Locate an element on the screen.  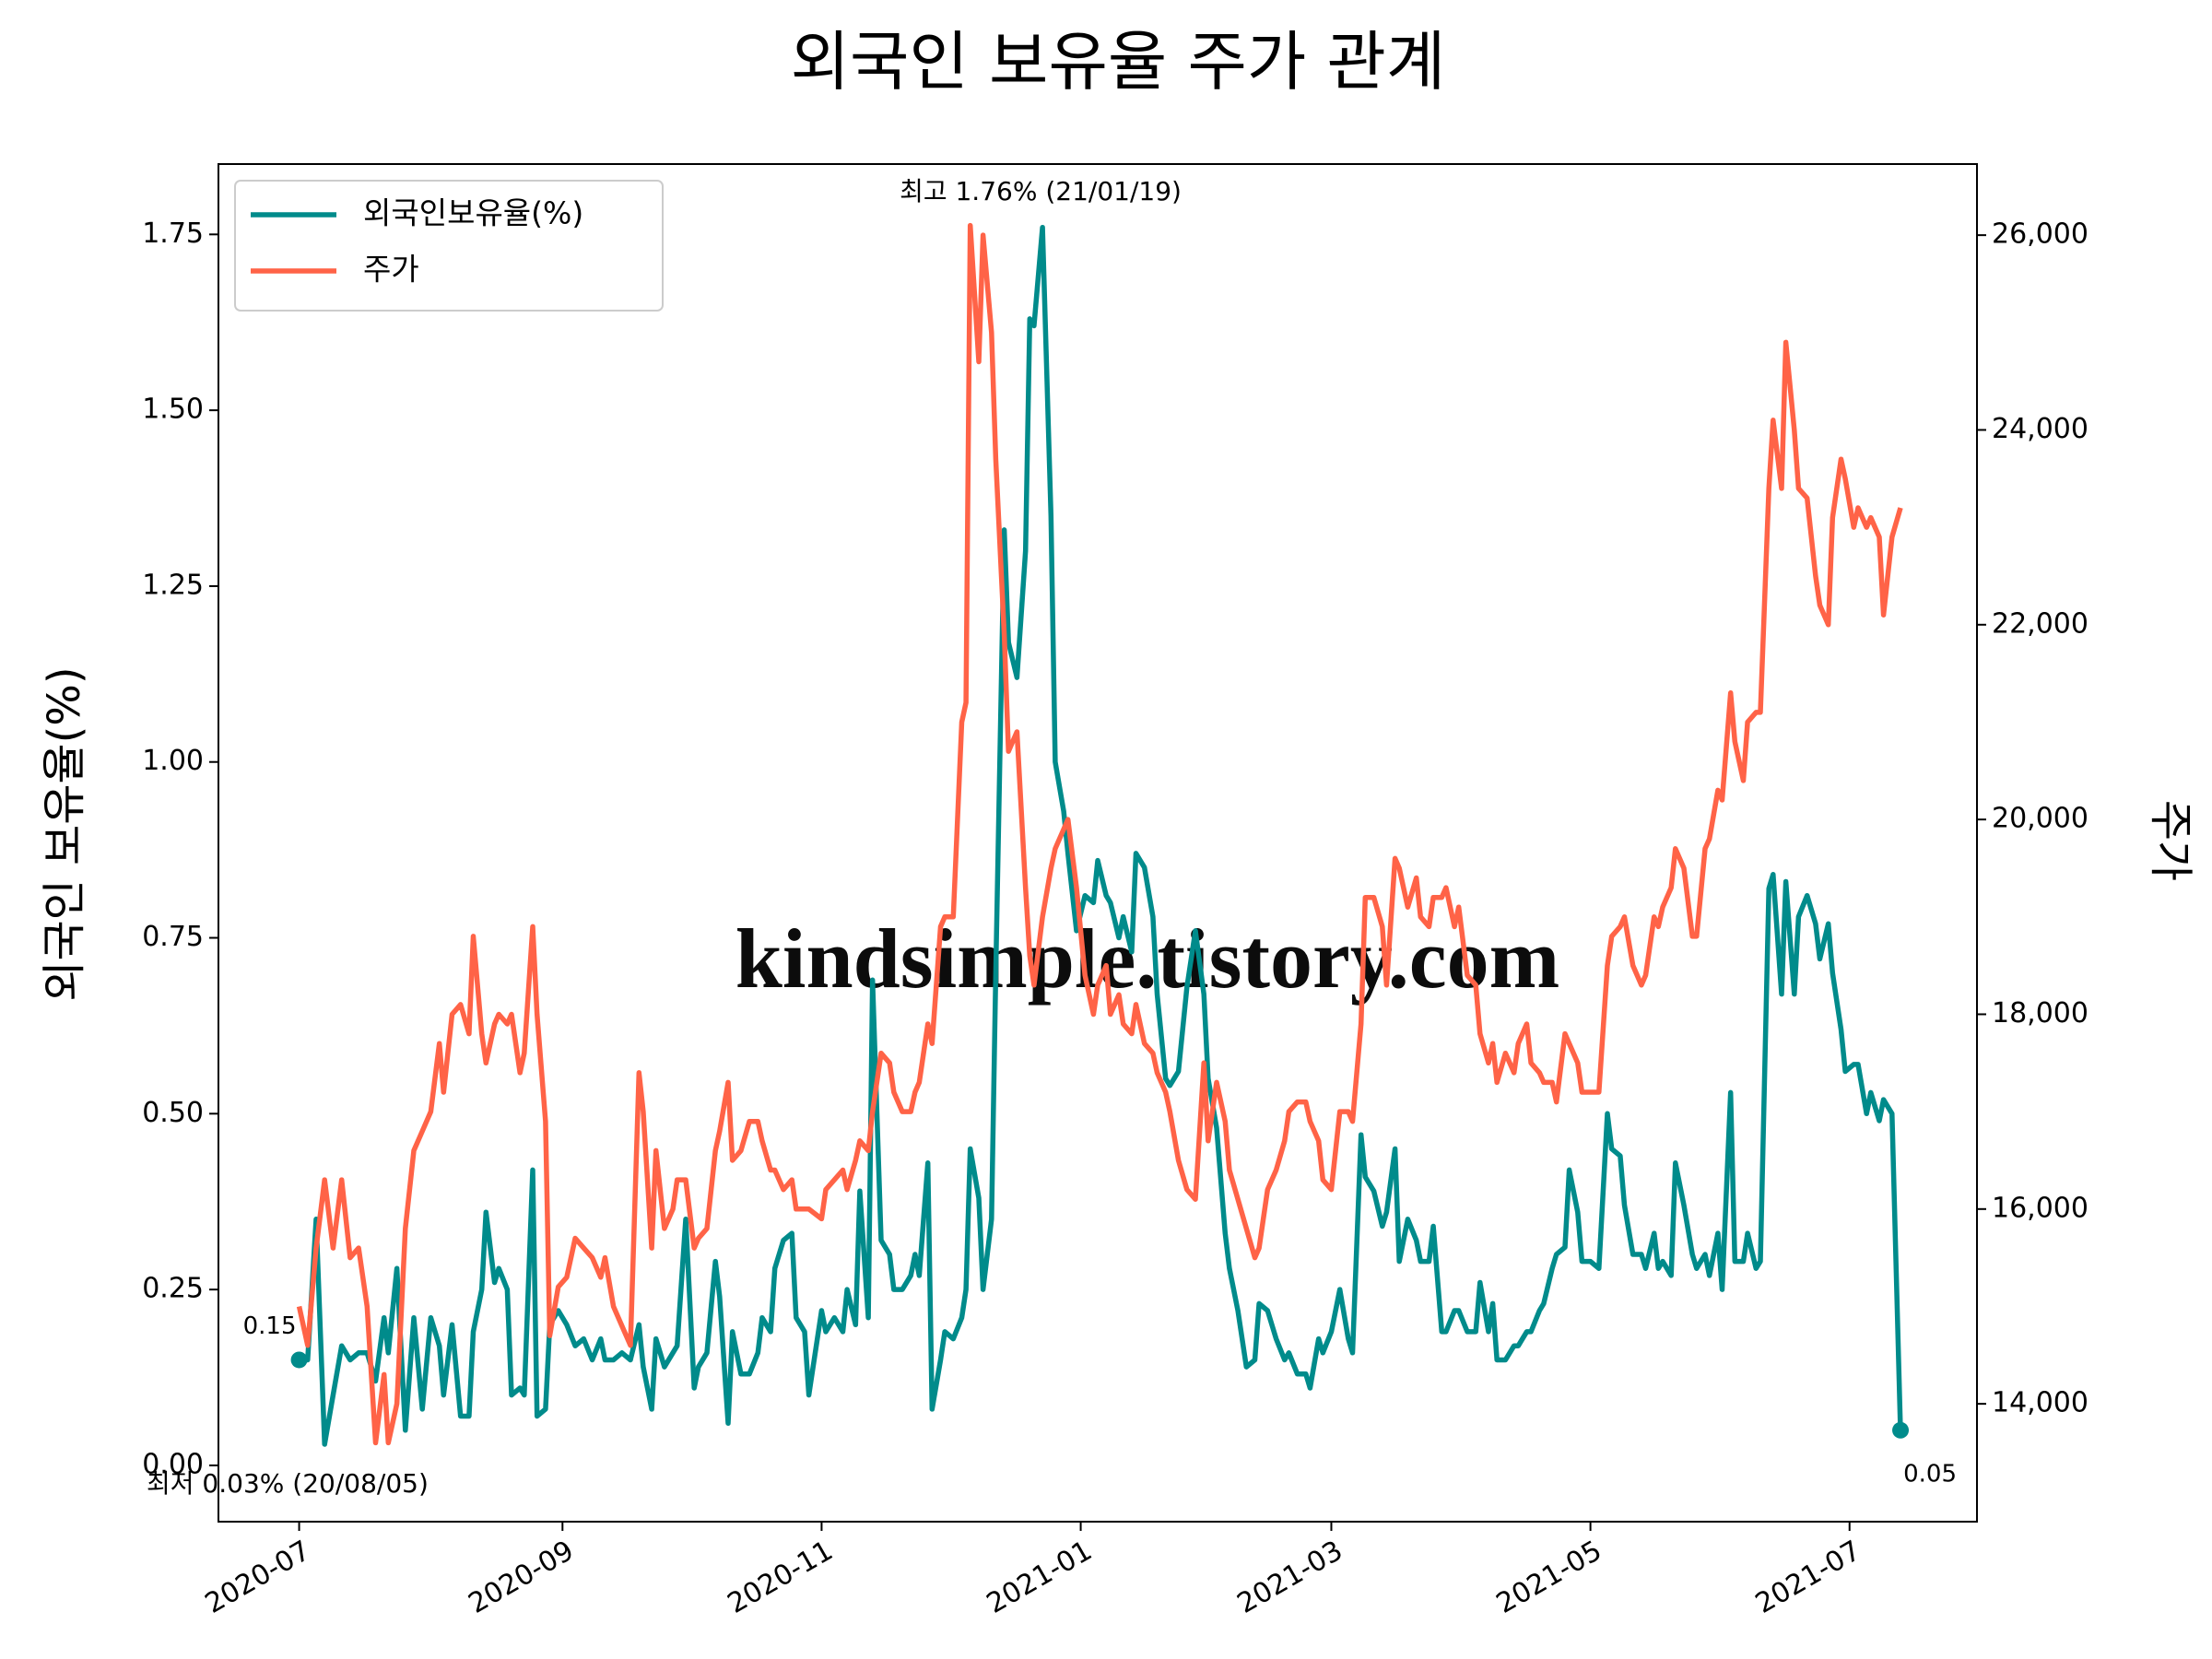
y2-tick-label: 26,000 is located at coordinates (2040, 234).